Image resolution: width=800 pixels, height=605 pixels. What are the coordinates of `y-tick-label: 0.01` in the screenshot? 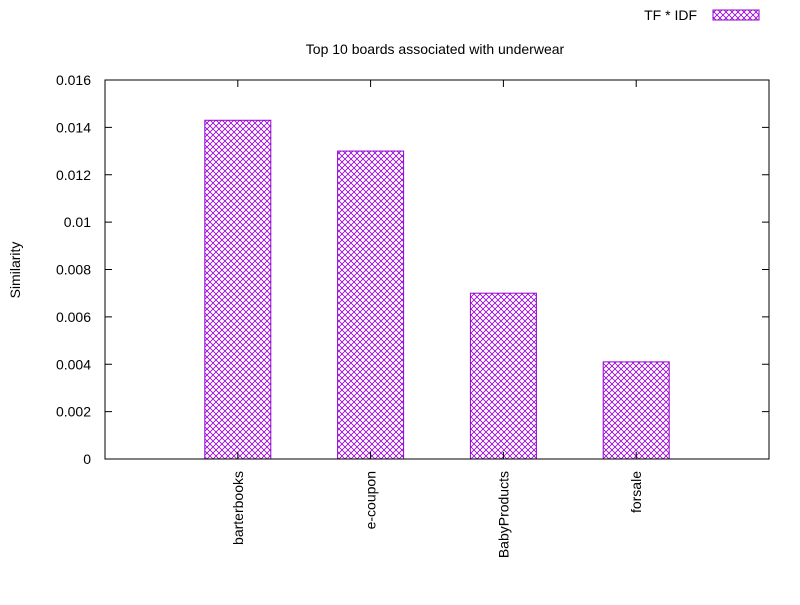 It's located at (77, 222).